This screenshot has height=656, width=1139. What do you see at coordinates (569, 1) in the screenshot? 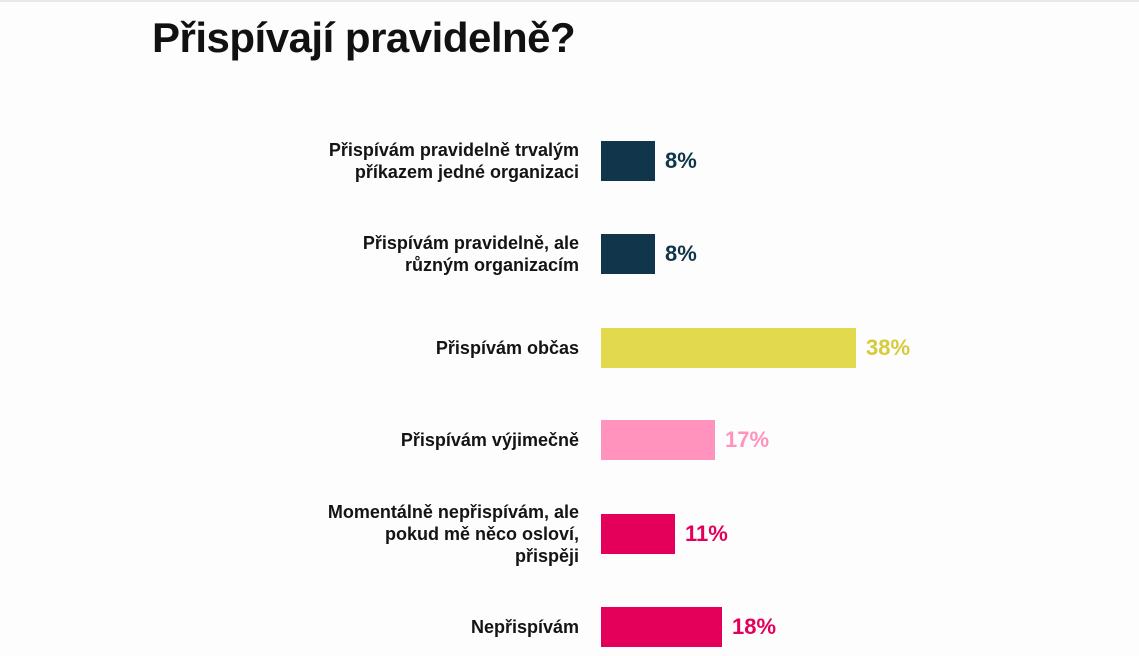
I see `top-border` at bounding box center [569, 1].